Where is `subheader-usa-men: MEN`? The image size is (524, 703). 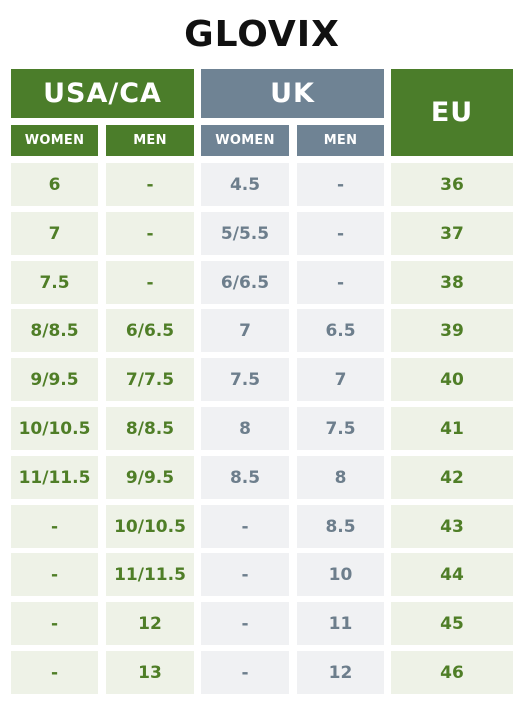
subheader-usa-men: MEN is located at coordinates (150, 140).